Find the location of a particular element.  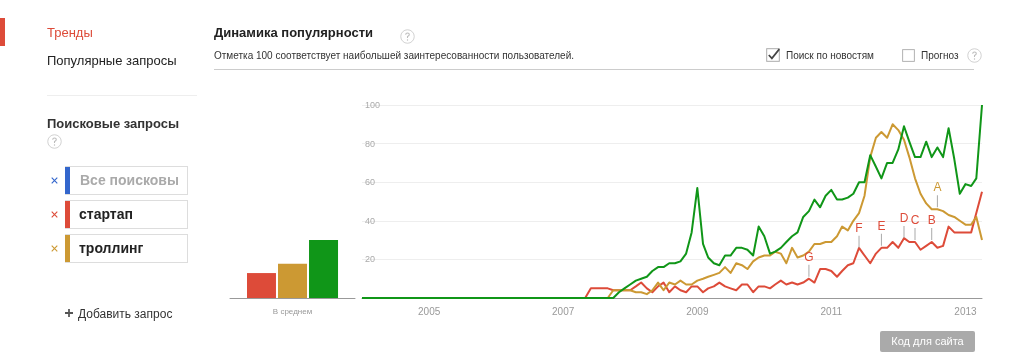

text: Популярные запросы is located at coordinates (112, 60).